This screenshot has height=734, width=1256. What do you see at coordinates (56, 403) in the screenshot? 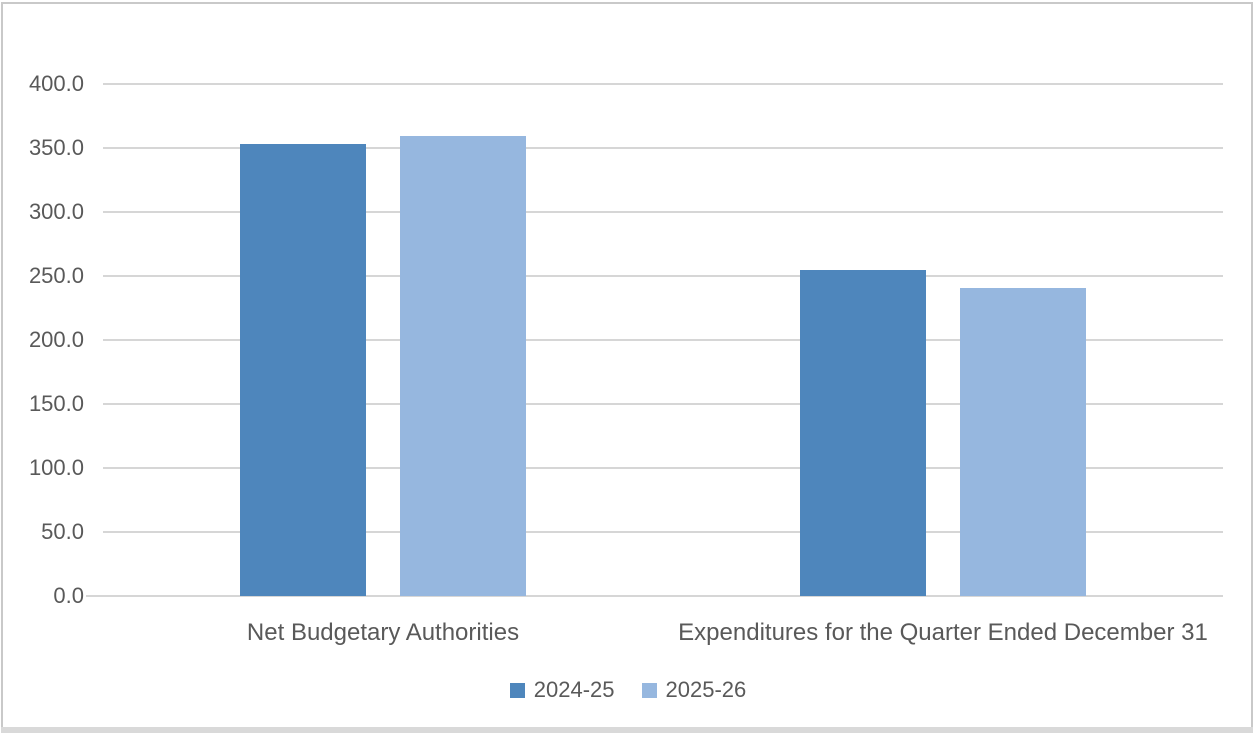
I see `y-axis-tick-label: 150.0` at bounding box center [56, 403].